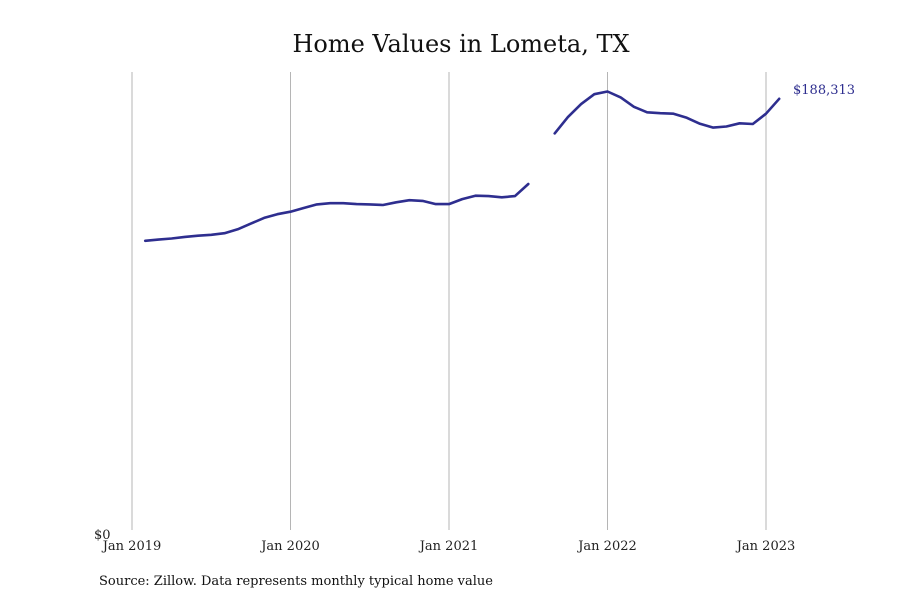 The height and width of the screenshot is (600, 900). I want to click on x-tick-label: Jan 2021, so click(448, 546).